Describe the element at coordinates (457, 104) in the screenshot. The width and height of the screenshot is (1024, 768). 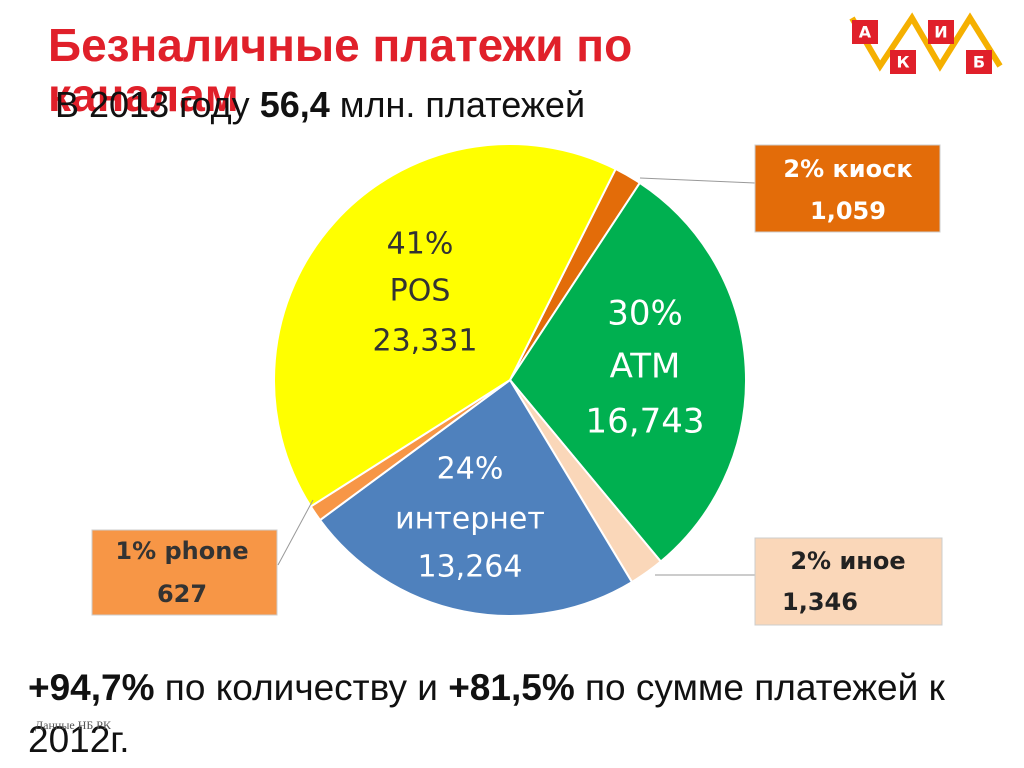
I see `subtitle-text: млн. платежей` at that location.